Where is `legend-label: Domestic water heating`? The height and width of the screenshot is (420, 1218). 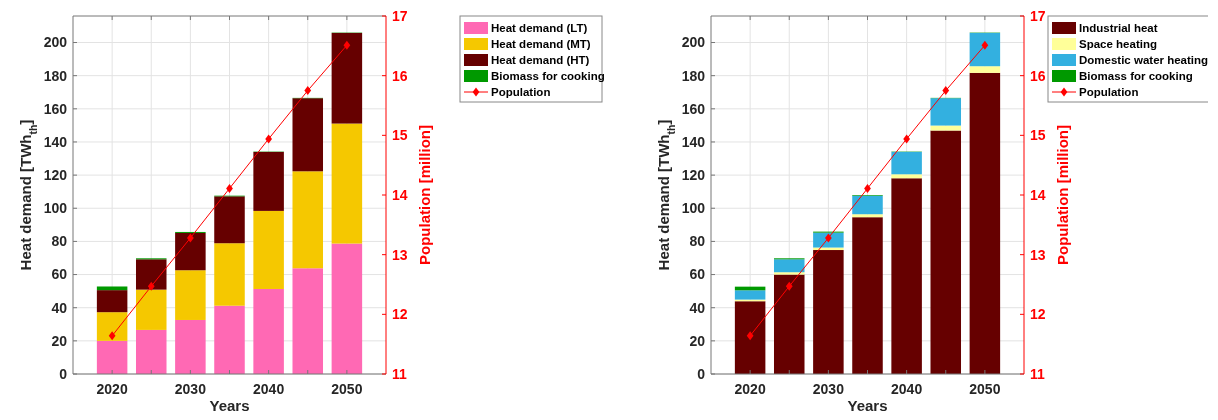 legend-label: Domestic water heating is located at coordinates (1144, 60).